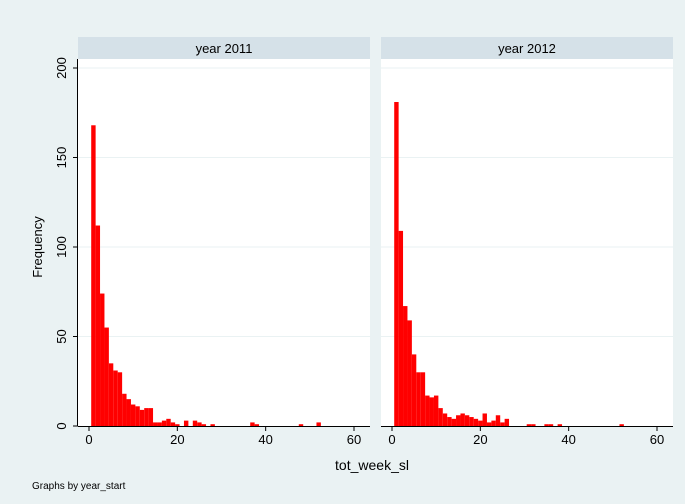 Image resolution: width=685 pixels, height=504 pixels. Describe the element at coordinates (61, 68) in the screenshot. I see `y-tick-label: 200` at that location.